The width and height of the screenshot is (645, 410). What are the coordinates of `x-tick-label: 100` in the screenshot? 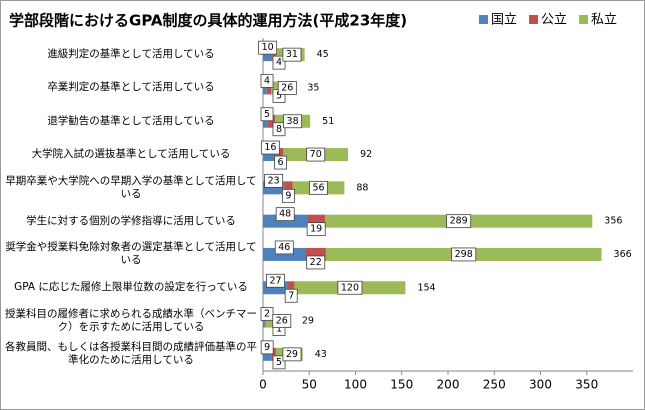 It's located at (355, 385).